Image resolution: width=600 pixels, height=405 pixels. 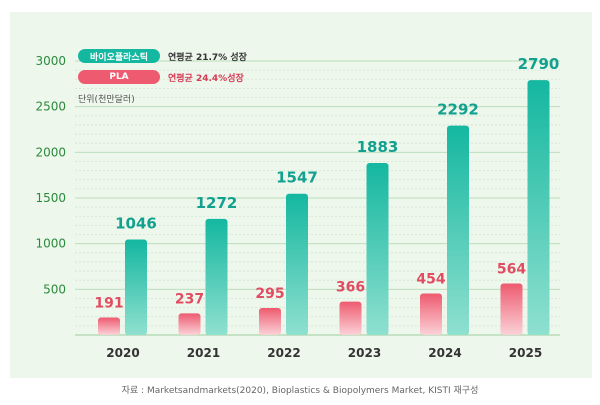 What do you see at coordinates (378, 147) in the screenshot?
I see `data-label-bioplastic: 1883` at bounding box center [378, 147].